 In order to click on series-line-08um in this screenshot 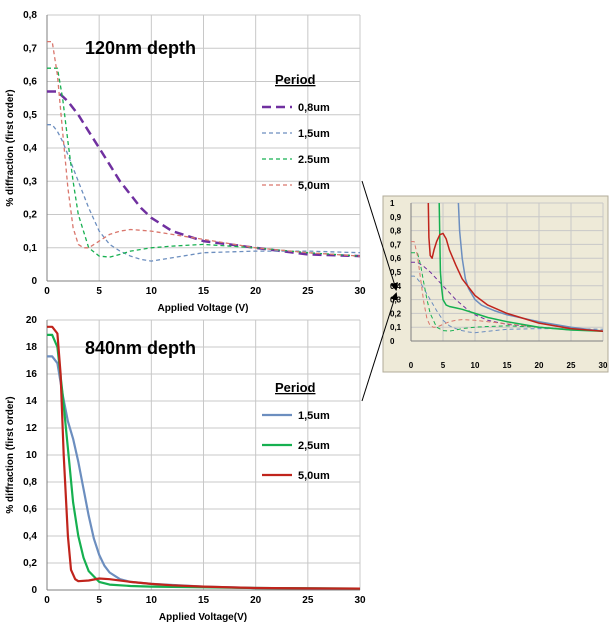, I will do `click(203, 174)`.